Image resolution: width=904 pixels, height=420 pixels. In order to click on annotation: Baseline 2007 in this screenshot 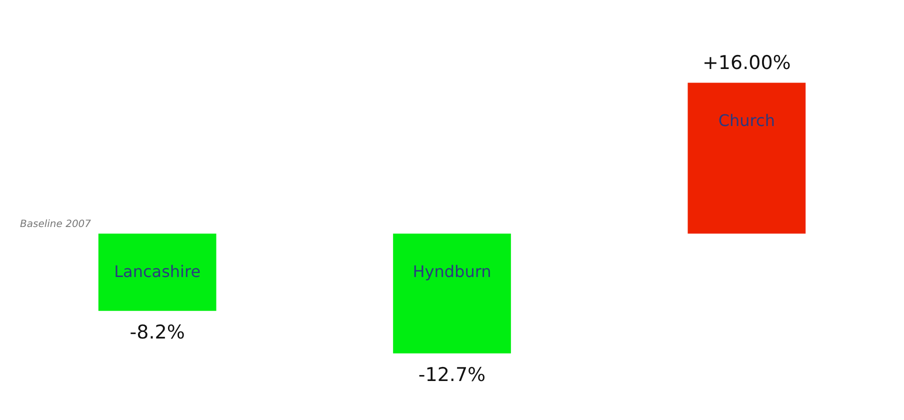, I will do `click(56, 224)`.